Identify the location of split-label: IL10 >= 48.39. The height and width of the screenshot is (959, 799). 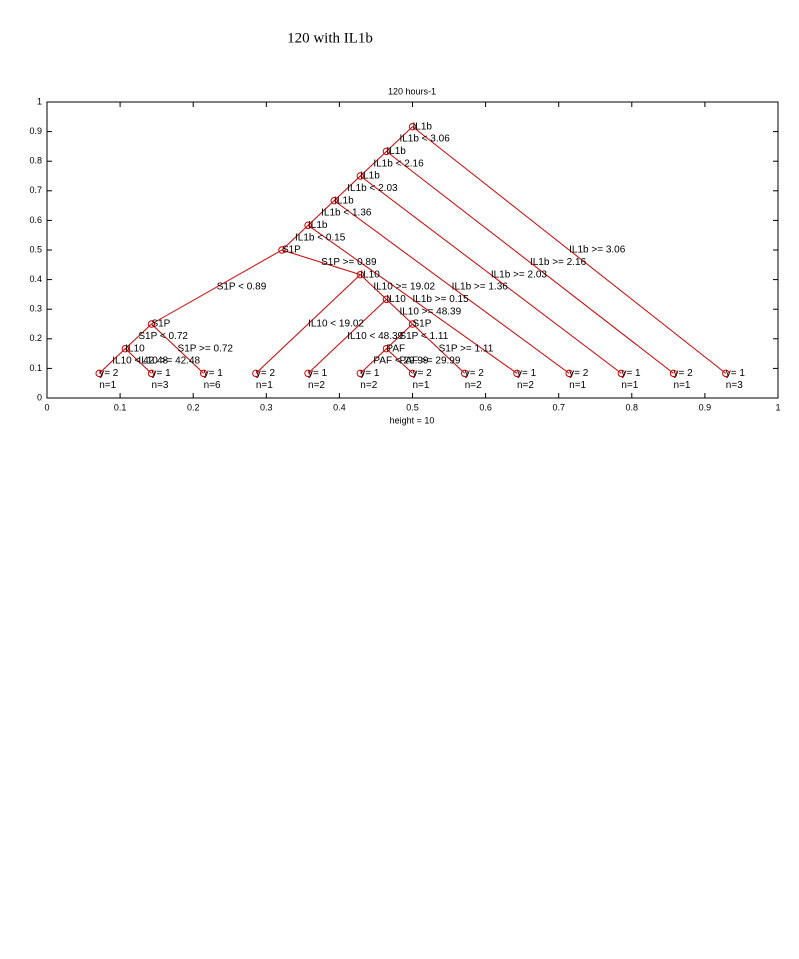
(430, 311).